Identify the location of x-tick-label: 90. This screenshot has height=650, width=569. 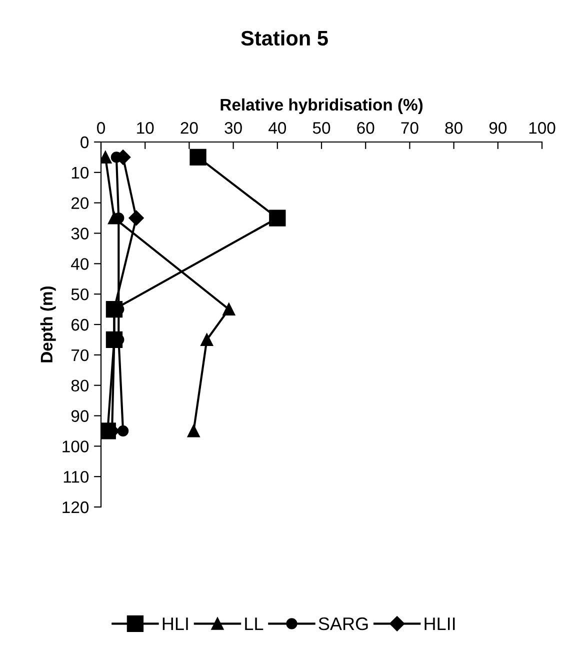
(498, 128).